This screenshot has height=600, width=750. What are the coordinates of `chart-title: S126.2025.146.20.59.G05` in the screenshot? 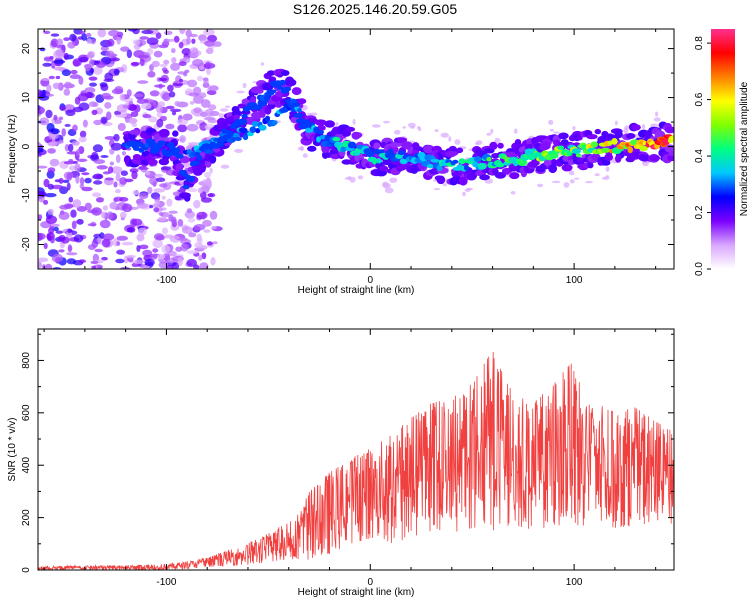 It's located at (375, 9).